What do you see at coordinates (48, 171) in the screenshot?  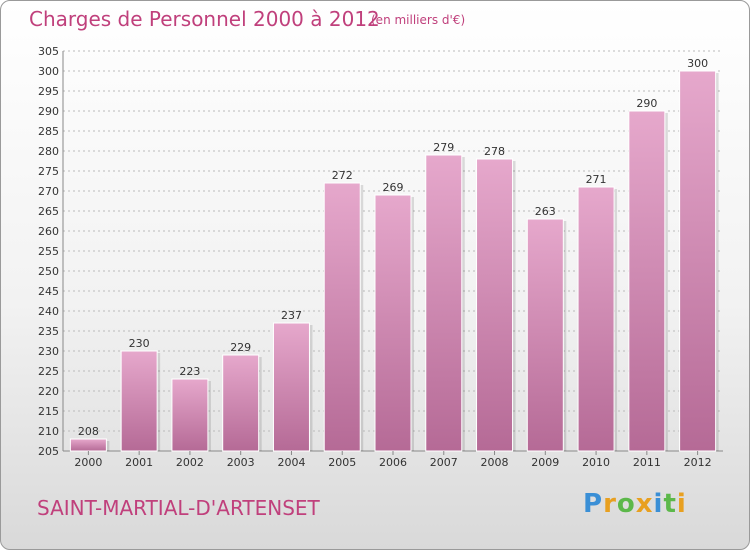 I see `y-tick-label: 275` at bounding box center [48, 171].